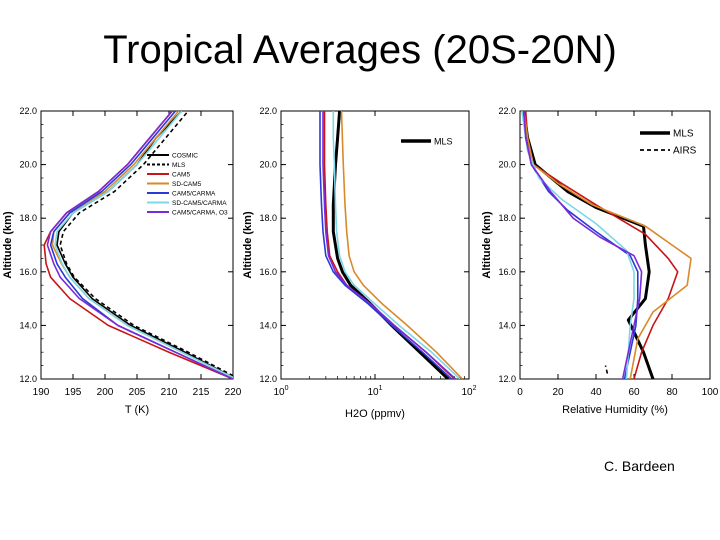 The width and height of the screenshot is (720, 540). What do you see at coordinates (639, 466) in the screenshot?
I see `credit-text: C. Bardeen` at bounding box center [639, 466].